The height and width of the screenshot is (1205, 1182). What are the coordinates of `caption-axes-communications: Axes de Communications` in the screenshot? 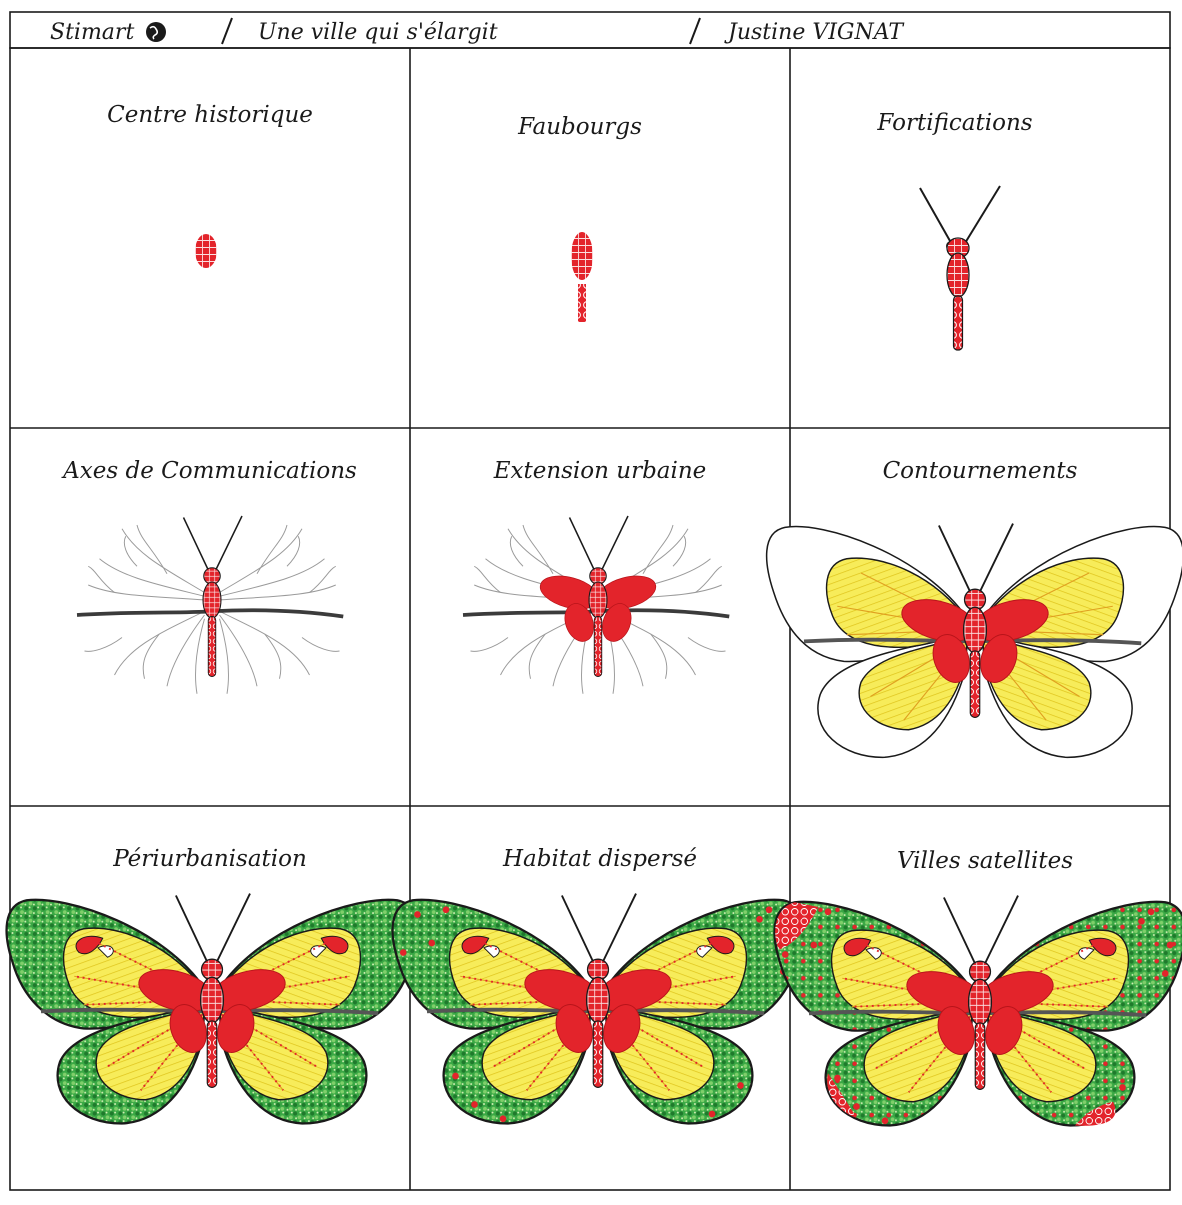 It's located at (209, 471).